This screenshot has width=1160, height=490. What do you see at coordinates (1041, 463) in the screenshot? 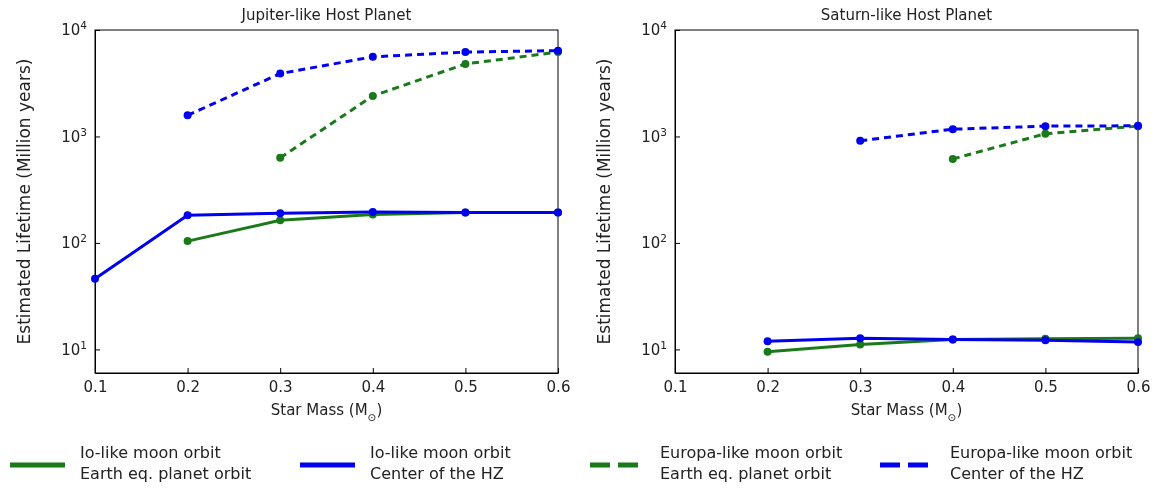
I see `legend-label: Europa-like moon orbit Center of the HZ` at bounding box center [1041, 463].